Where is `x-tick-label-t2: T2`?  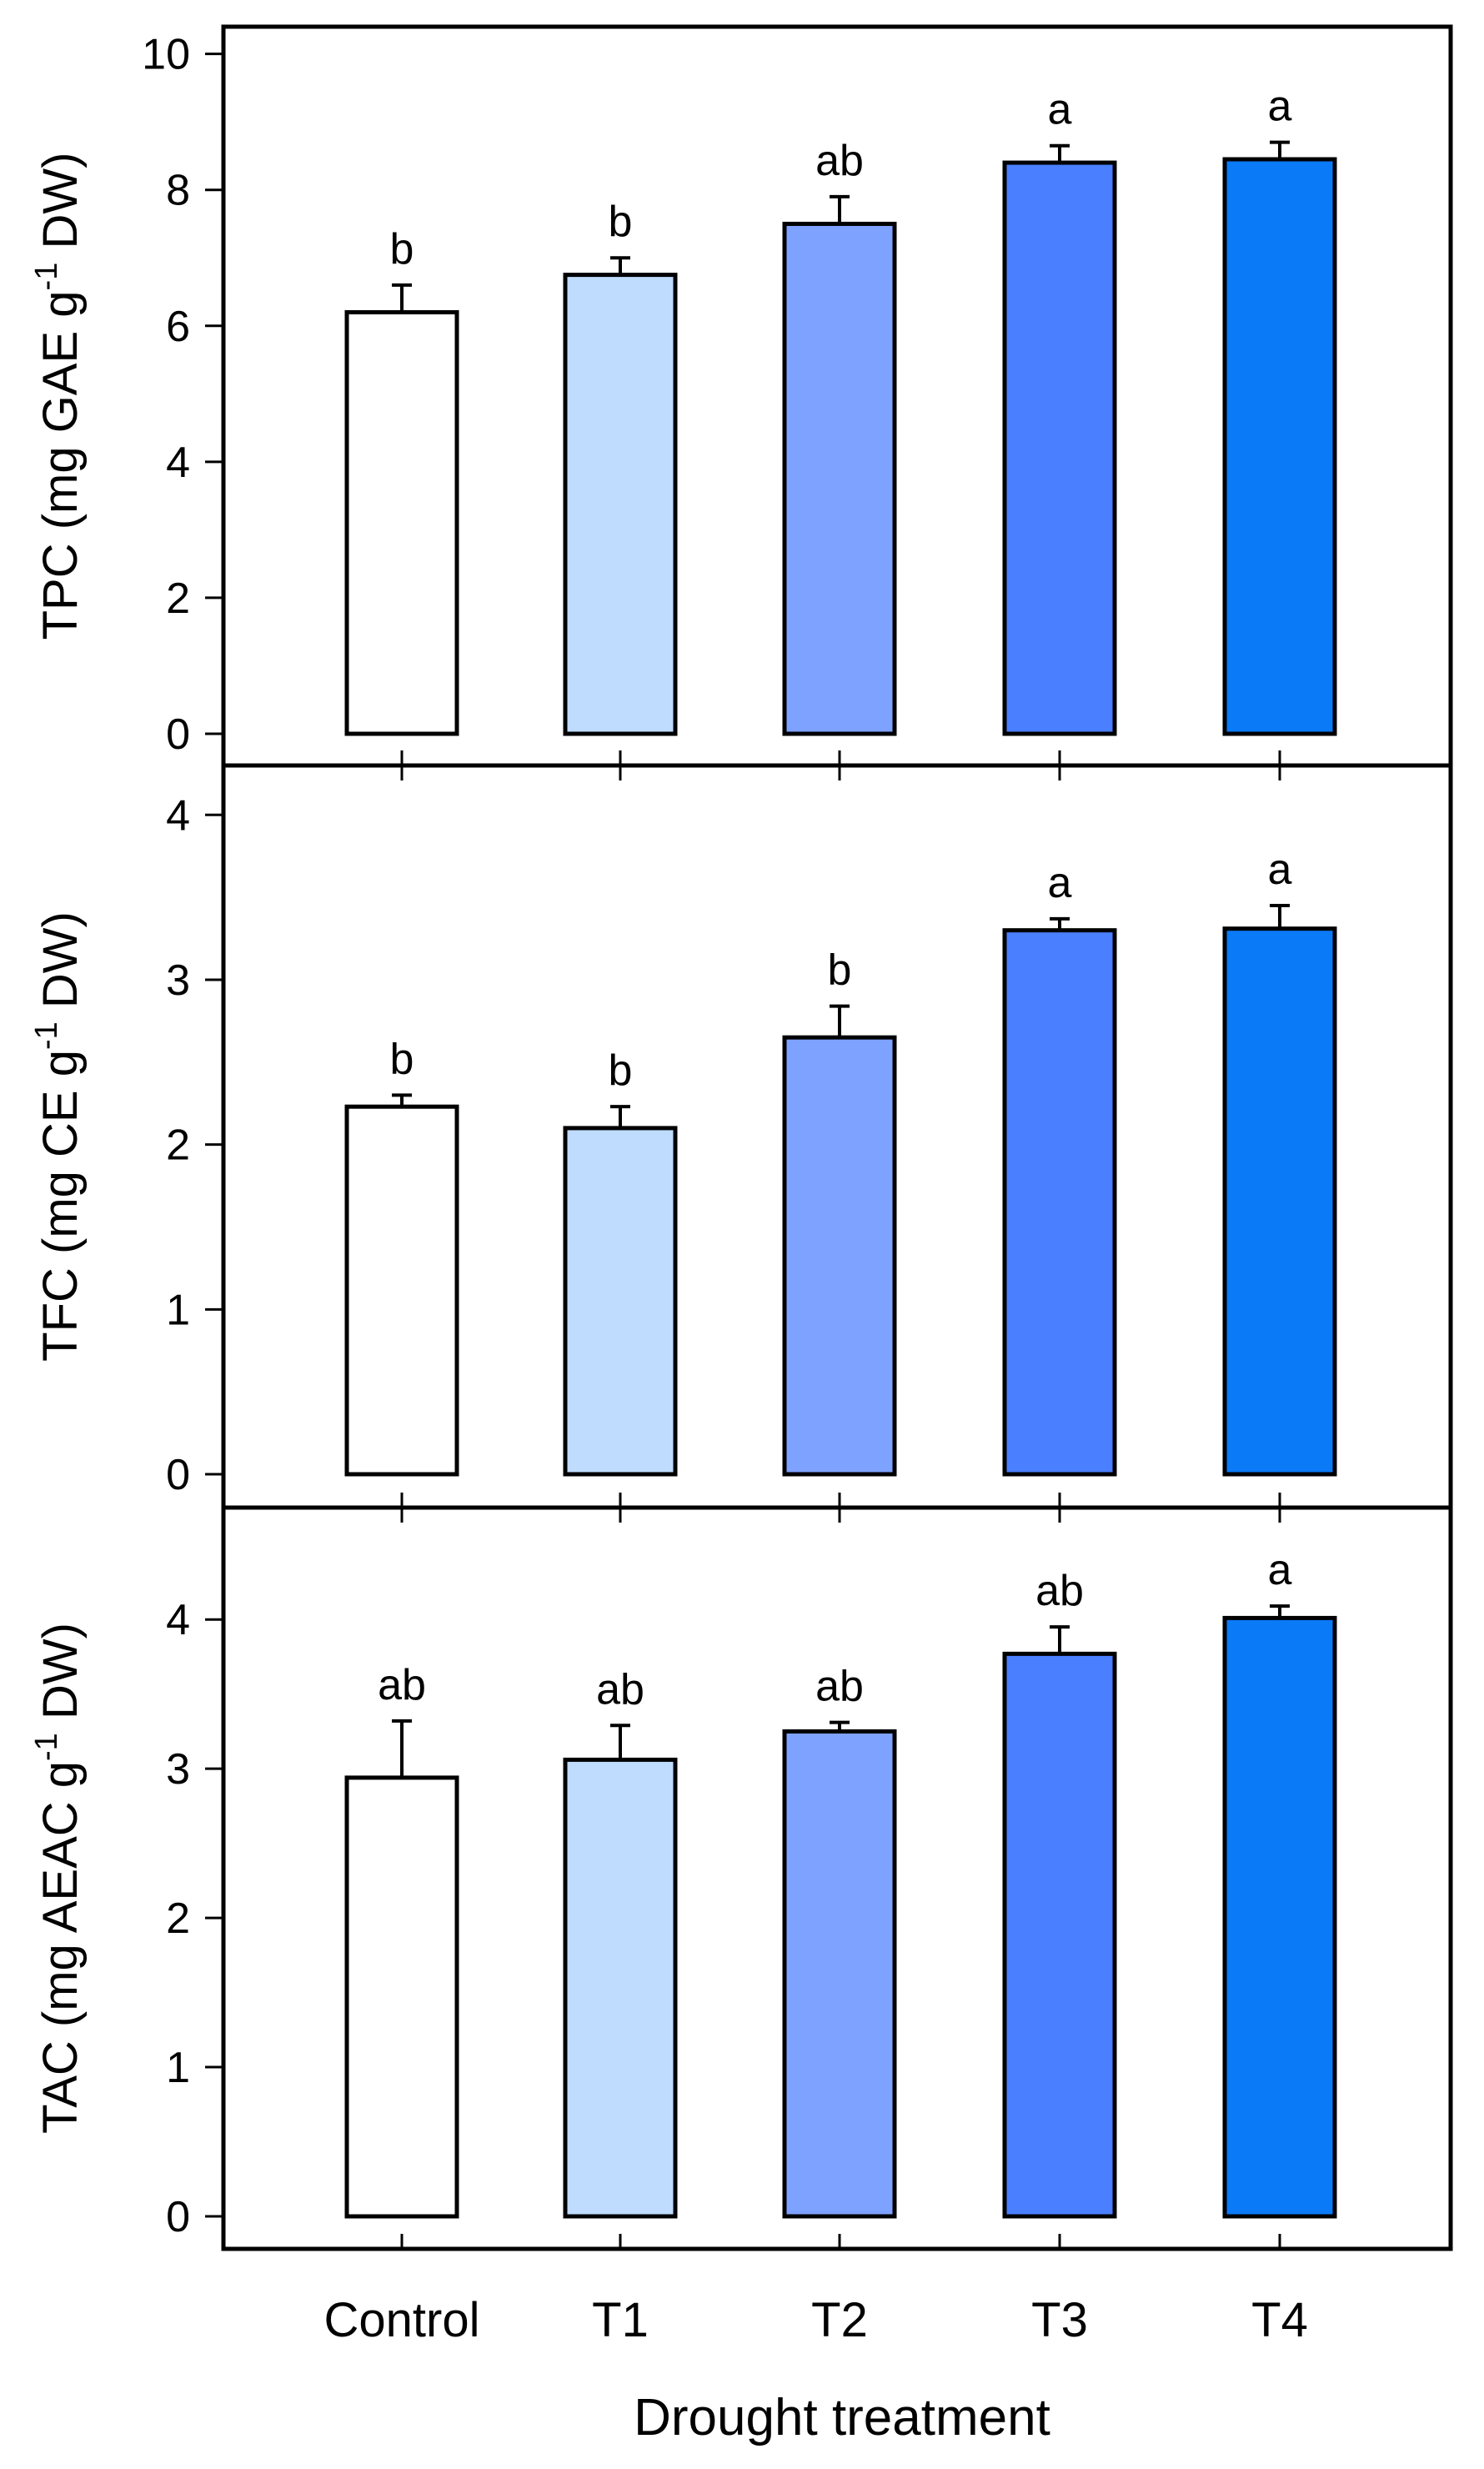 x-tick-label-t2: T2 is located at coordinates (839, 2320).